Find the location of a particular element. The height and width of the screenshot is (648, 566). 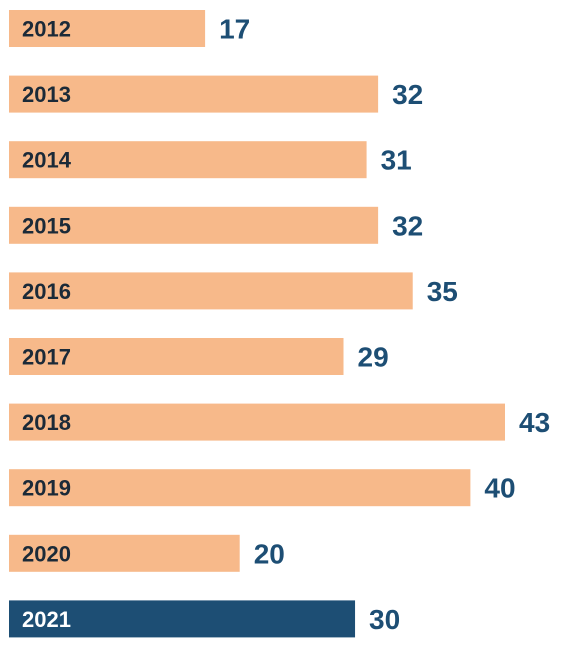

value-label-2018: 43 is located at coordinates (534, 422).